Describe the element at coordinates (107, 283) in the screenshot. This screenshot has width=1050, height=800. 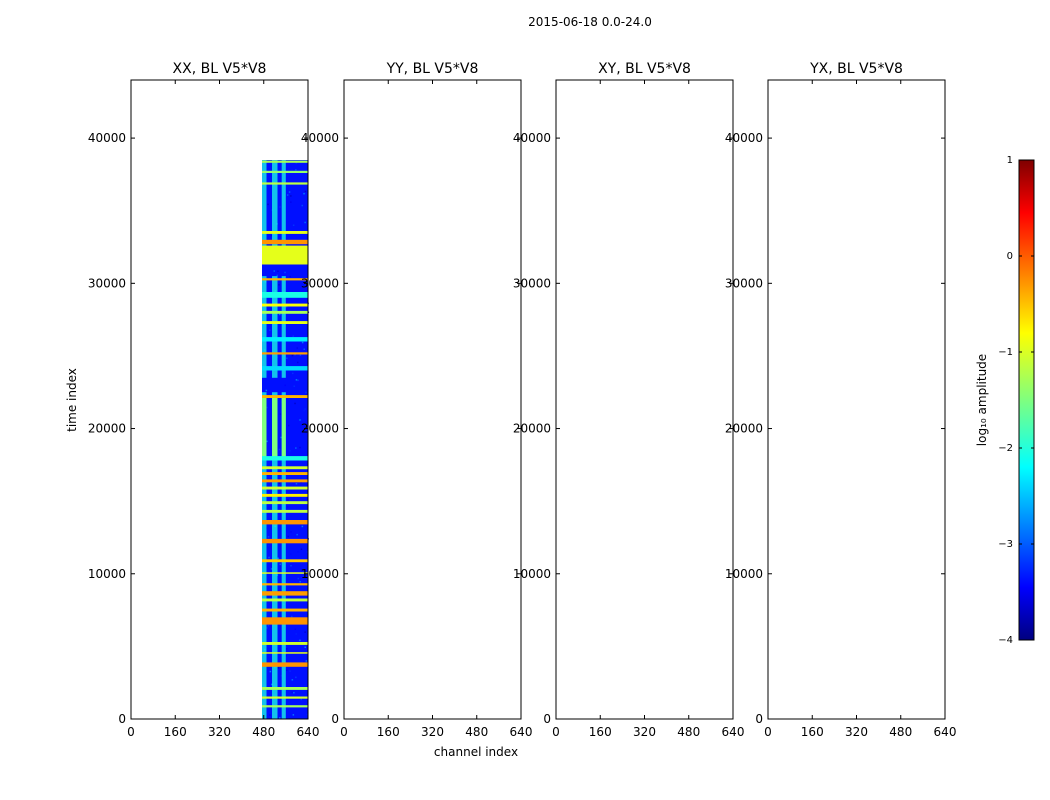
I see `y-tick-label: 30000` at that location.